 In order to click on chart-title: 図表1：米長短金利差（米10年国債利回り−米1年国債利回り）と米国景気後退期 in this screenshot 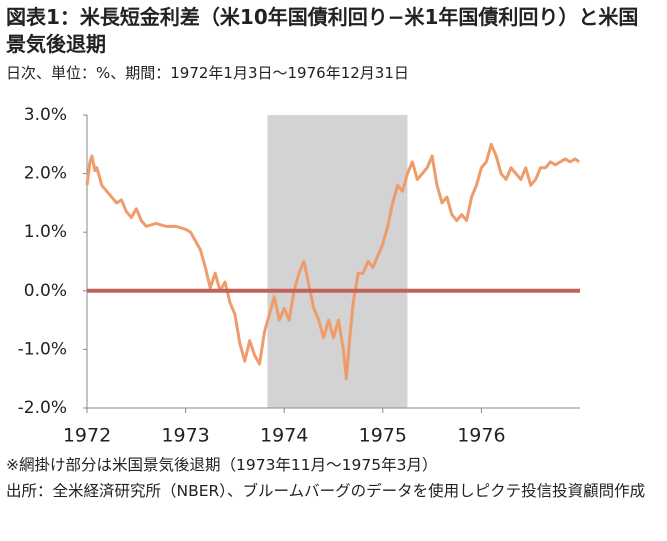, I will do `click(322, 30)`.